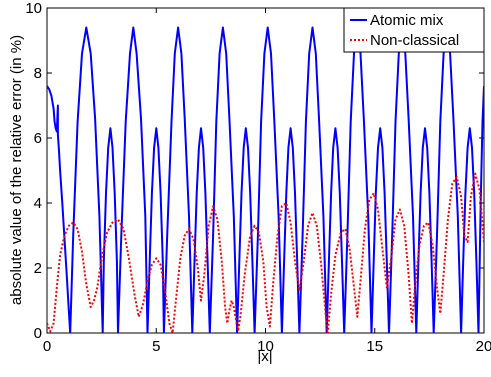 This screenshot has width=491, height=377. I want to click on x-axis-label: |x|, so click(264, 356).